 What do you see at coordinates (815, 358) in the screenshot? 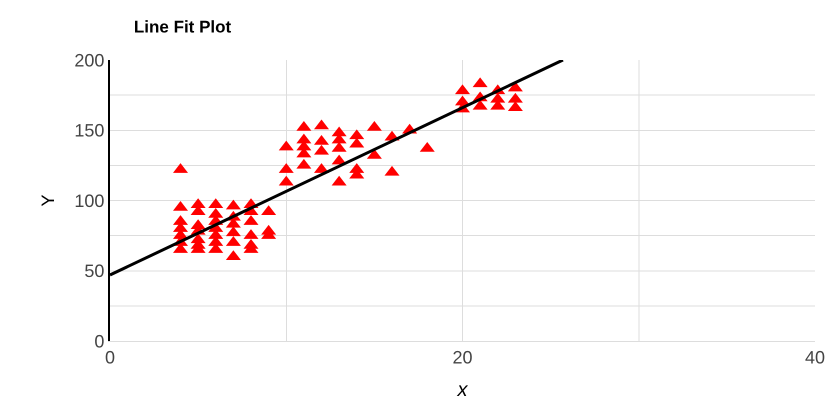
I see `x-tick-label: 40` at bounding box center [815, 358].